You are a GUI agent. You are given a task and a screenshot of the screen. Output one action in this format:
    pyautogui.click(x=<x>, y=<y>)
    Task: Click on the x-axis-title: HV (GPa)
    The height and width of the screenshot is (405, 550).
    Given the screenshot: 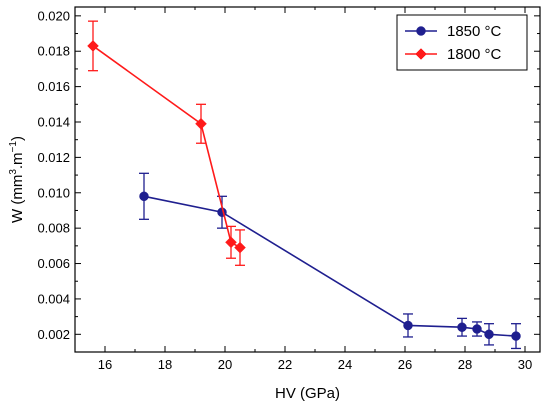 What is the action you would take?
    pyautogui.click(x=307, y=393)
    